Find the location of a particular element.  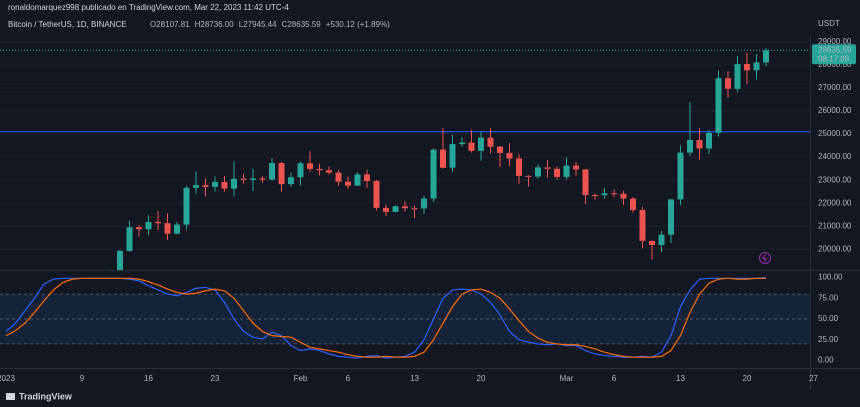

logo-icon is located at coordinates (10, 396).